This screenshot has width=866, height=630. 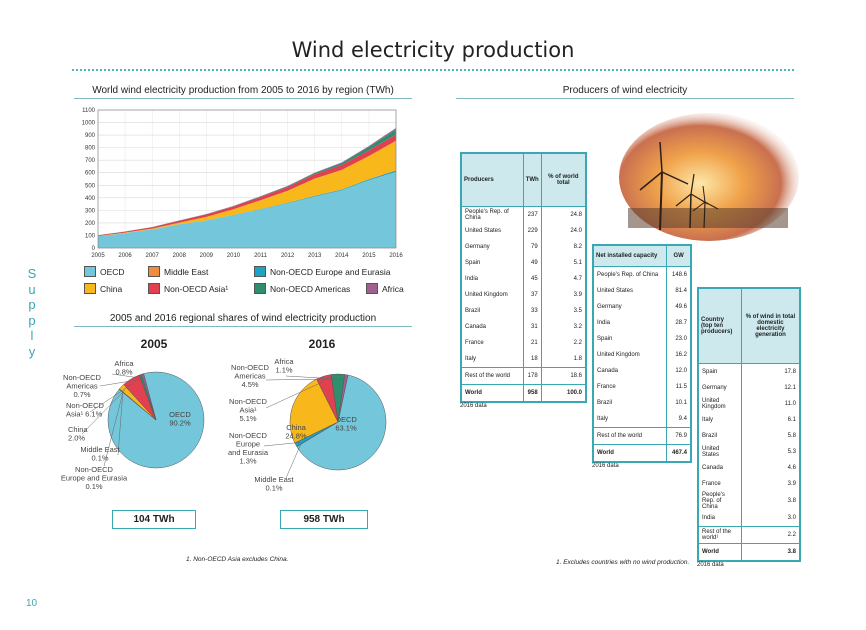 What do you see at coordinates (112, 271) in the screenshot?
I see `legend-label: OECD` at bounding box center [112, 271].